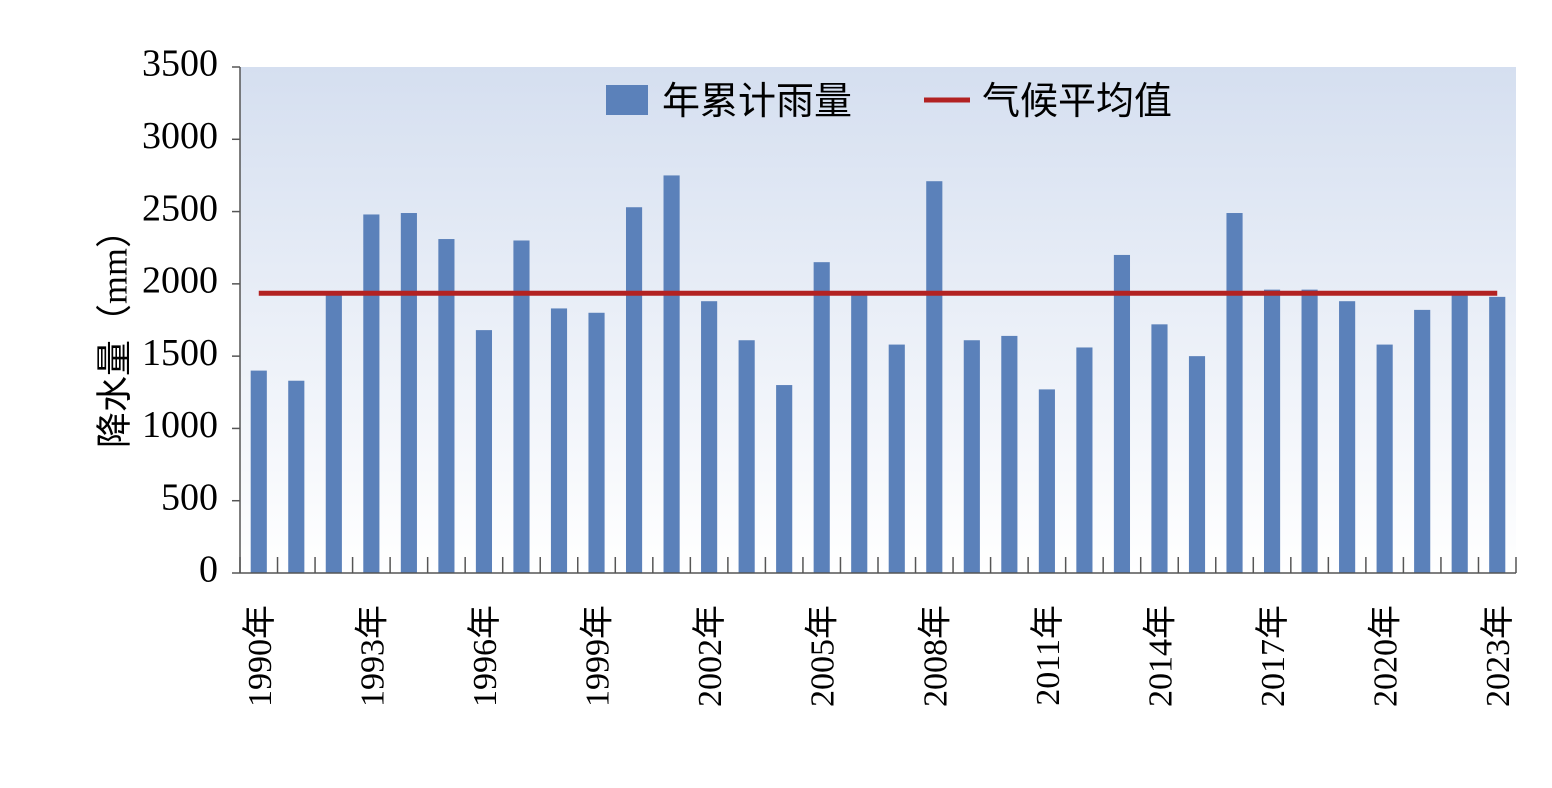  Describe the element at coordinates (784, 479) in the screenshot. I see `bar-2004年` at that location.